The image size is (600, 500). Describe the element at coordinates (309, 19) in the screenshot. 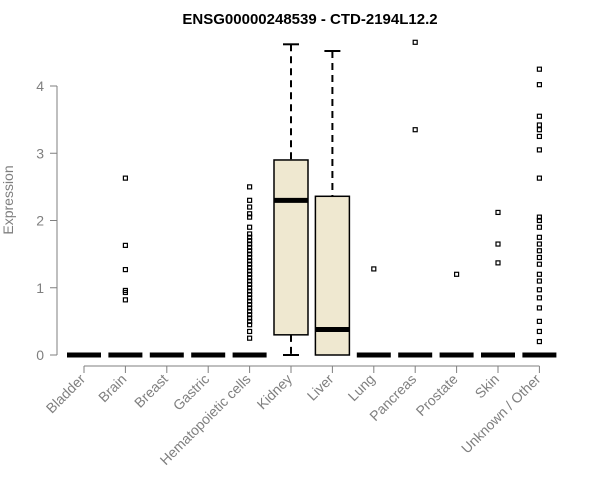

I see `chart-title: ENSG00000248539 - CTD-2194L12.2` at that location.